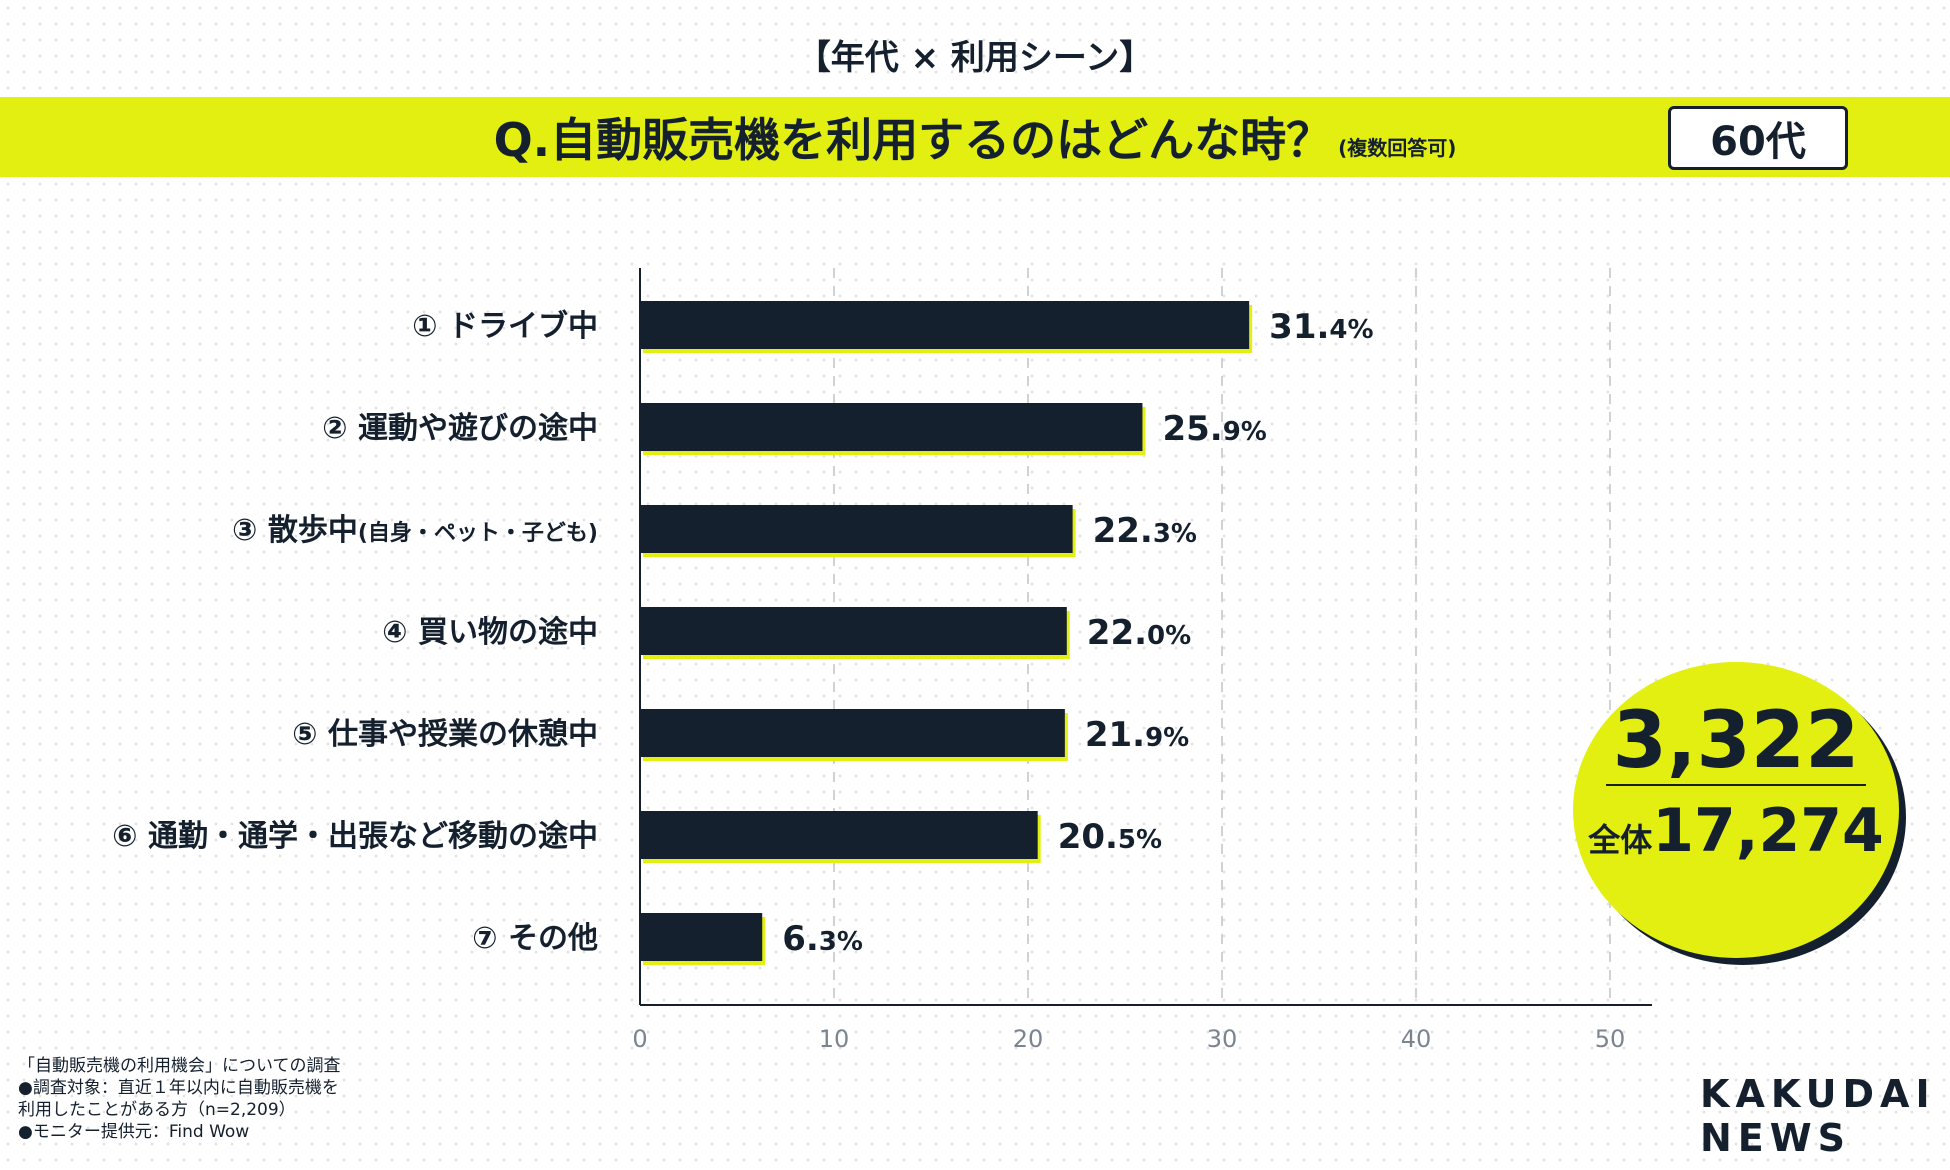 Image resolution: width=1950 pixels, height=1170 pixels. What do you see at coordinates (1397, 147) in the screenshot?
I see `question-note: (複数回答可)` at bounding box center [1397, 147].